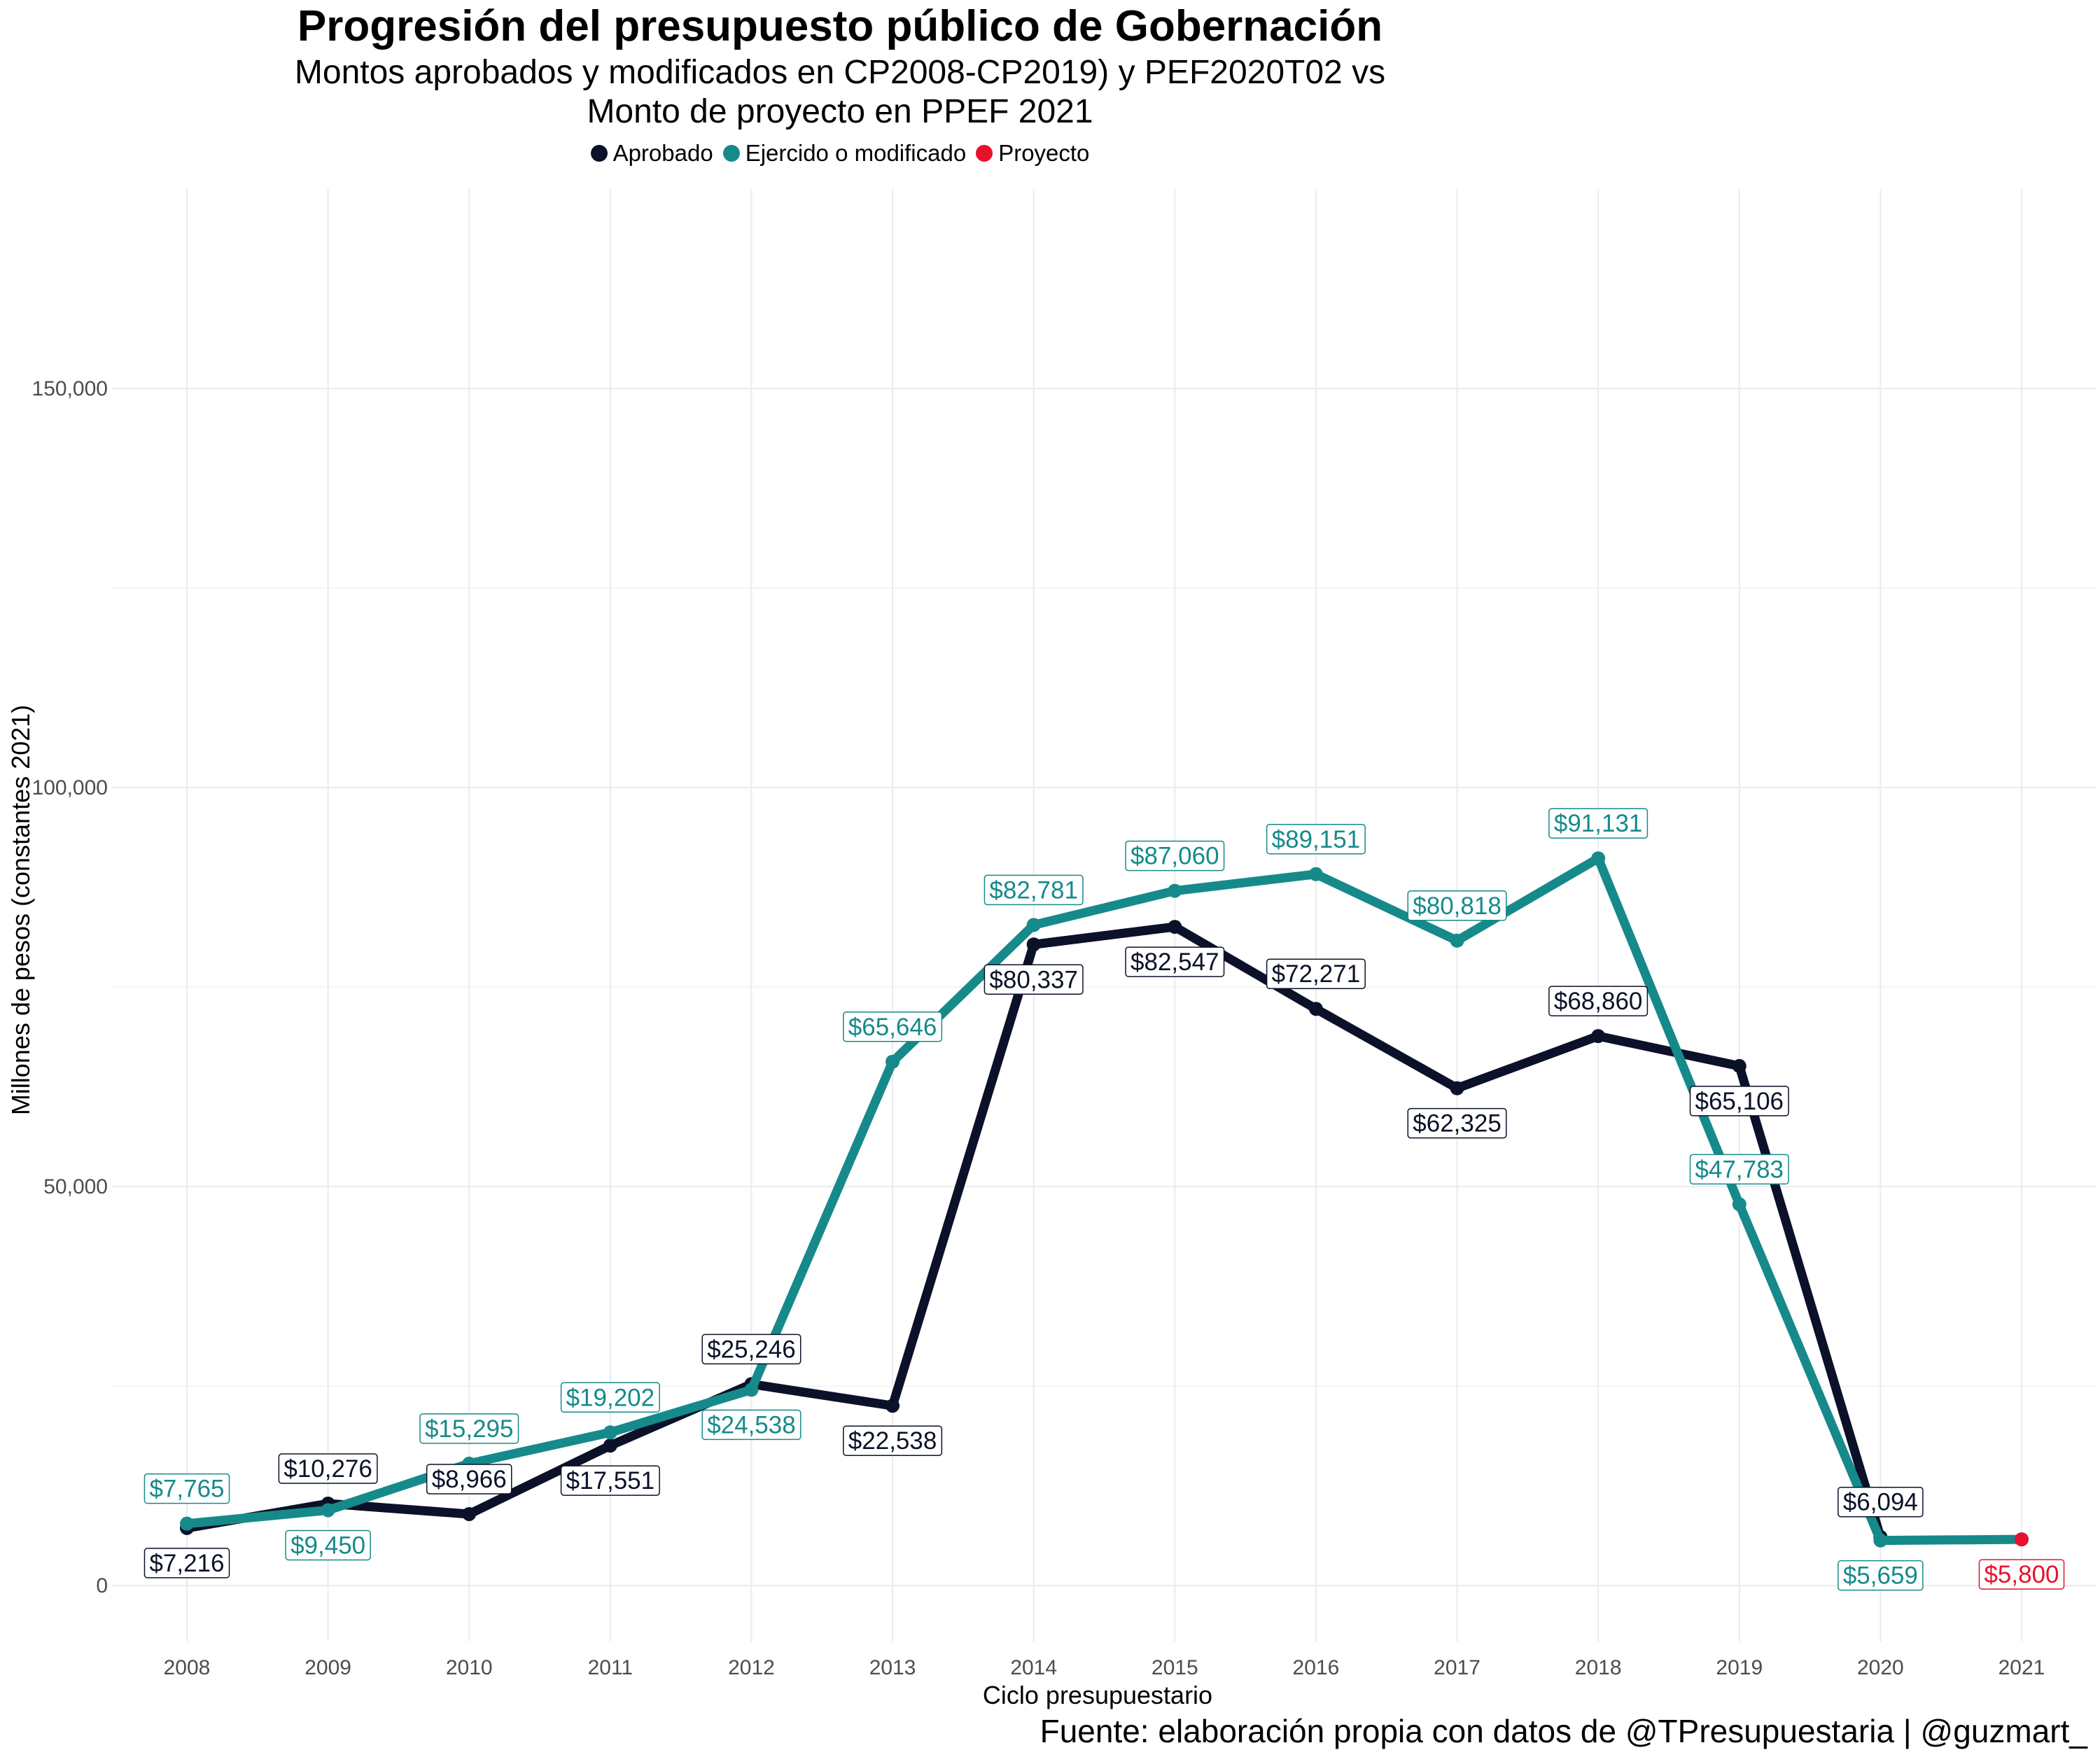  I want to click on legend-marker-aprobado, so click(599, 153).